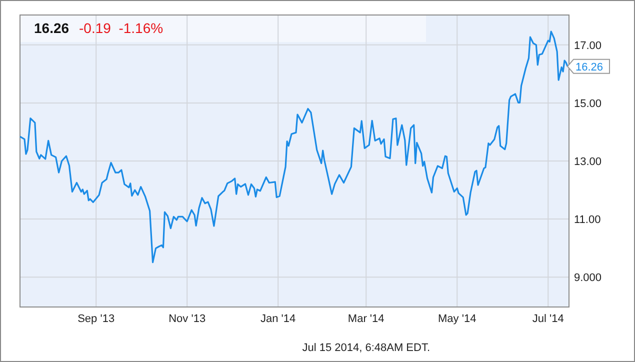  I want to click on x-tick-label: Sep '13, so click(96, 319).